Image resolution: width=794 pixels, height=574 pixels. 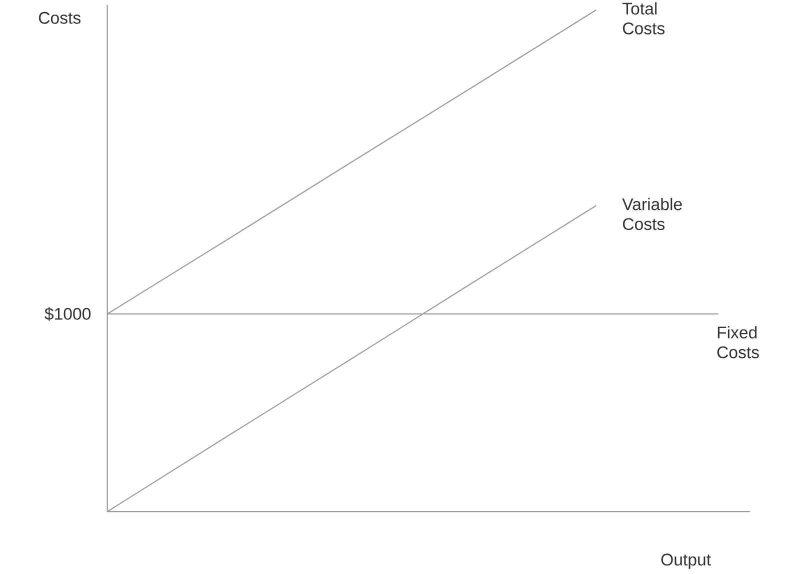 I want to click on text: $1000, so click(x=67, y=314).